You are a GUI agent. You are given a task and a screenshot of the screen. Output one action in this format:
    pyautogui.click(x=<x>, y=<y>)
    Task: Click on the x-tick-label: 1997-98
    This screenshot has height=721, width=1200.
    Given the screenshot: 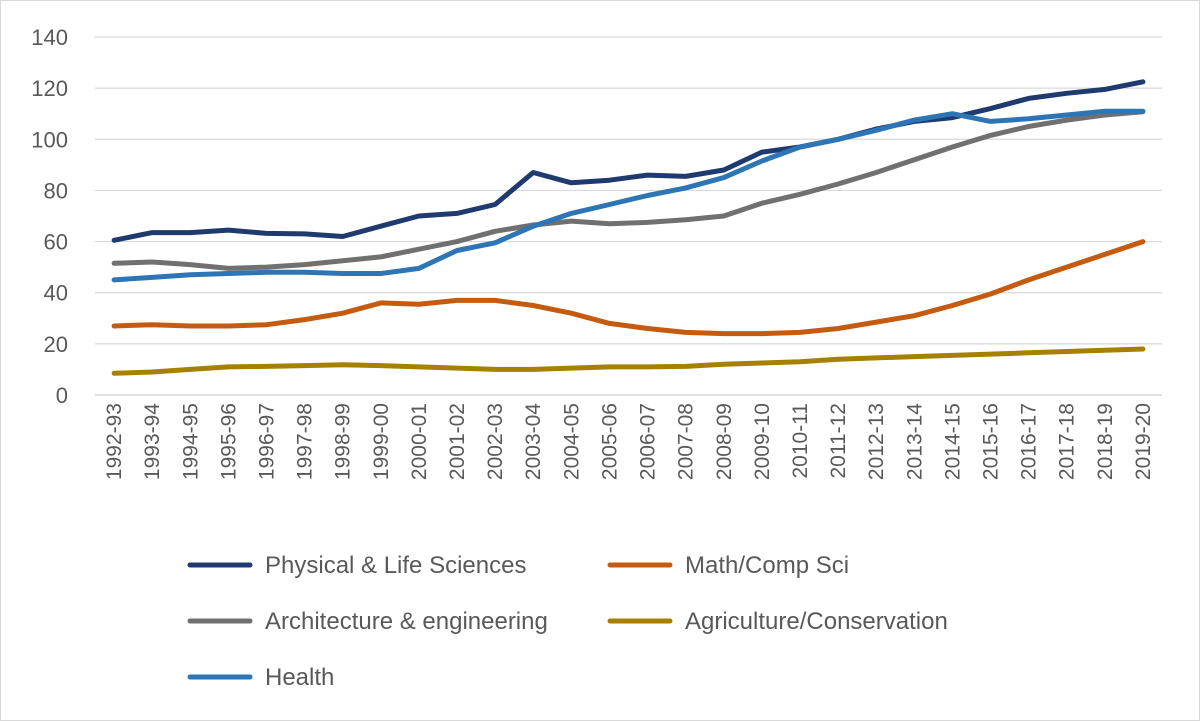 What is the action you would take?
    pyautogui.click(x=305, y=441)
    